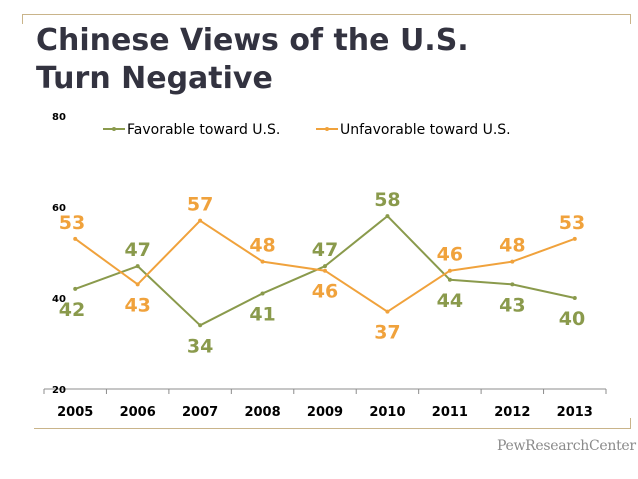 This screenshot has height=479, width=638. Describe the element at coordinates (72, 223) in the screenshot. I see `data-label-unfavorable-2005: 53` at that location.